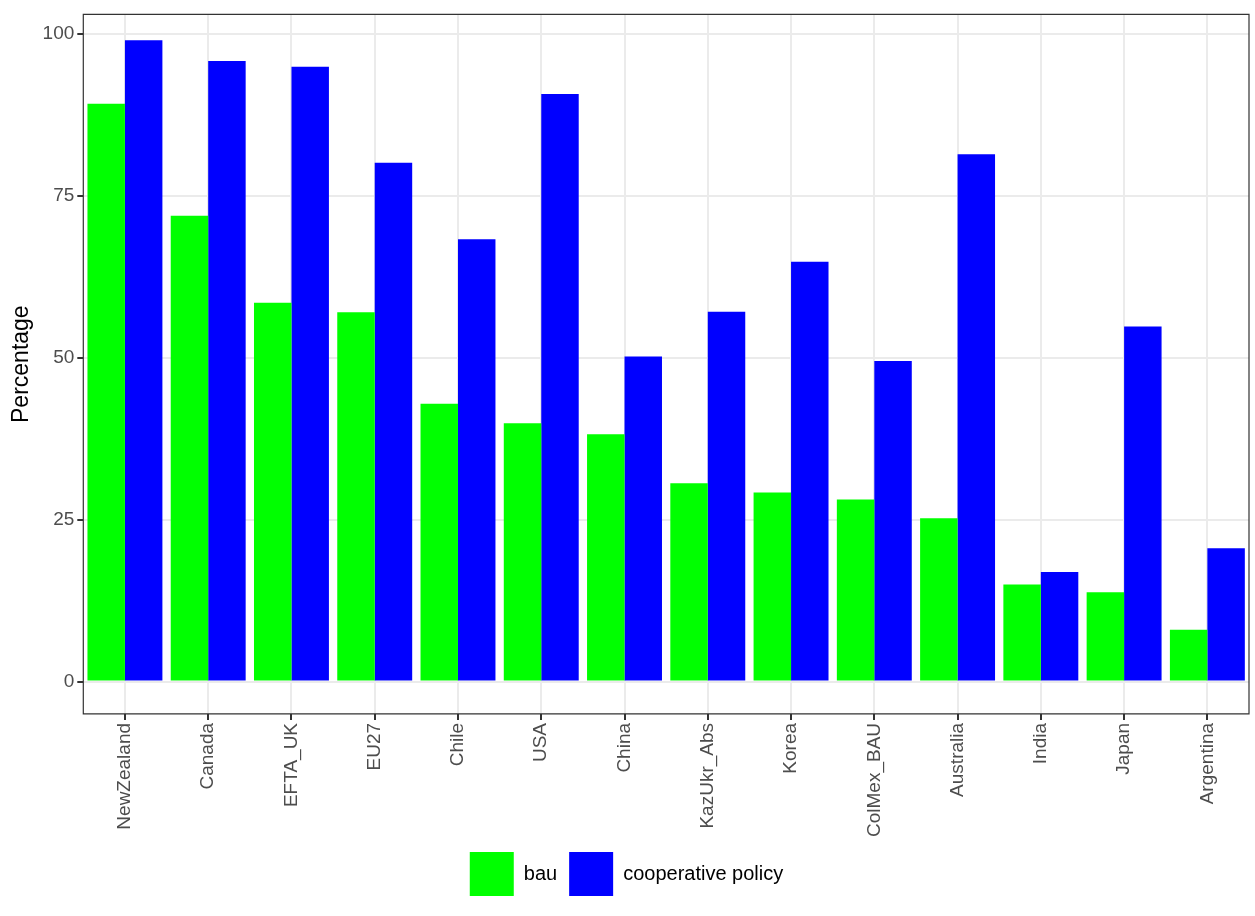  I want to click on legend-label: bau, so click(540, 872).